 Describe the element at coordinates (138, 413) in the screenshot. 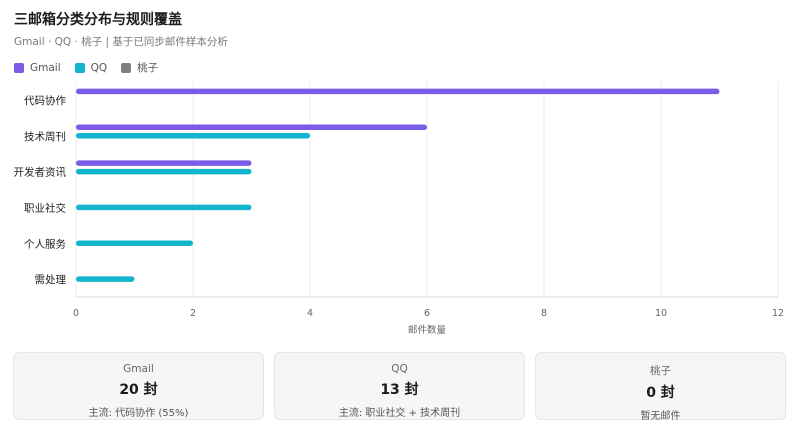

I see `card-note: 主流: 代码协作 (55%)` at that location.